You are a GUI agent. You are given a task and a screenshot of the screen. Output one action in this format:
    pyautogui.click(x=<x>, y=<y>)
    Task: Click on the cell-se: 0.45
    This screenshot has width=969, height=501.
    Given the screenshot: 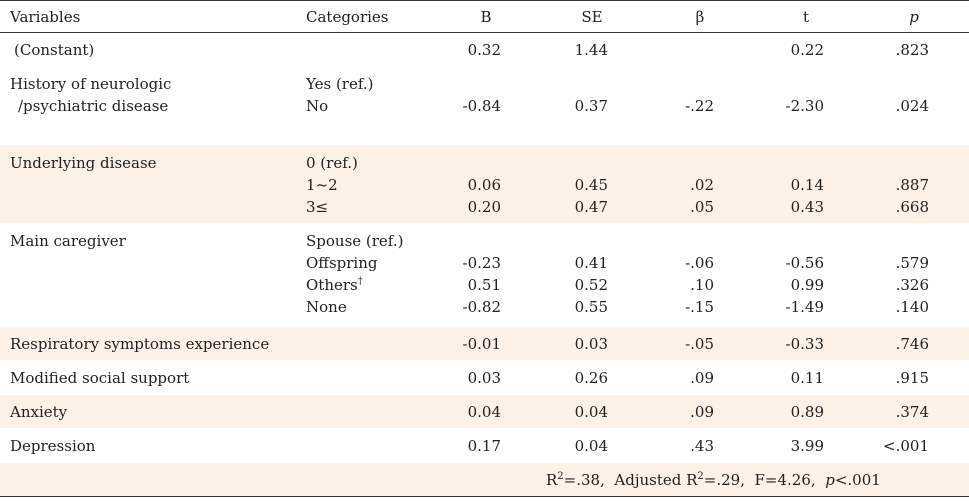 What is the action you would take?
    pyautogui.click(x=591, y=185)
    